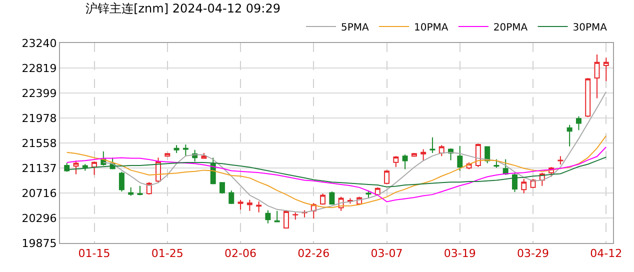 This screenshot has height=272, width=634. What do you see at coordinates (39, 118) in the screenshot?
I see `y-tick-label: 21978` at bounding box center [39, 118].